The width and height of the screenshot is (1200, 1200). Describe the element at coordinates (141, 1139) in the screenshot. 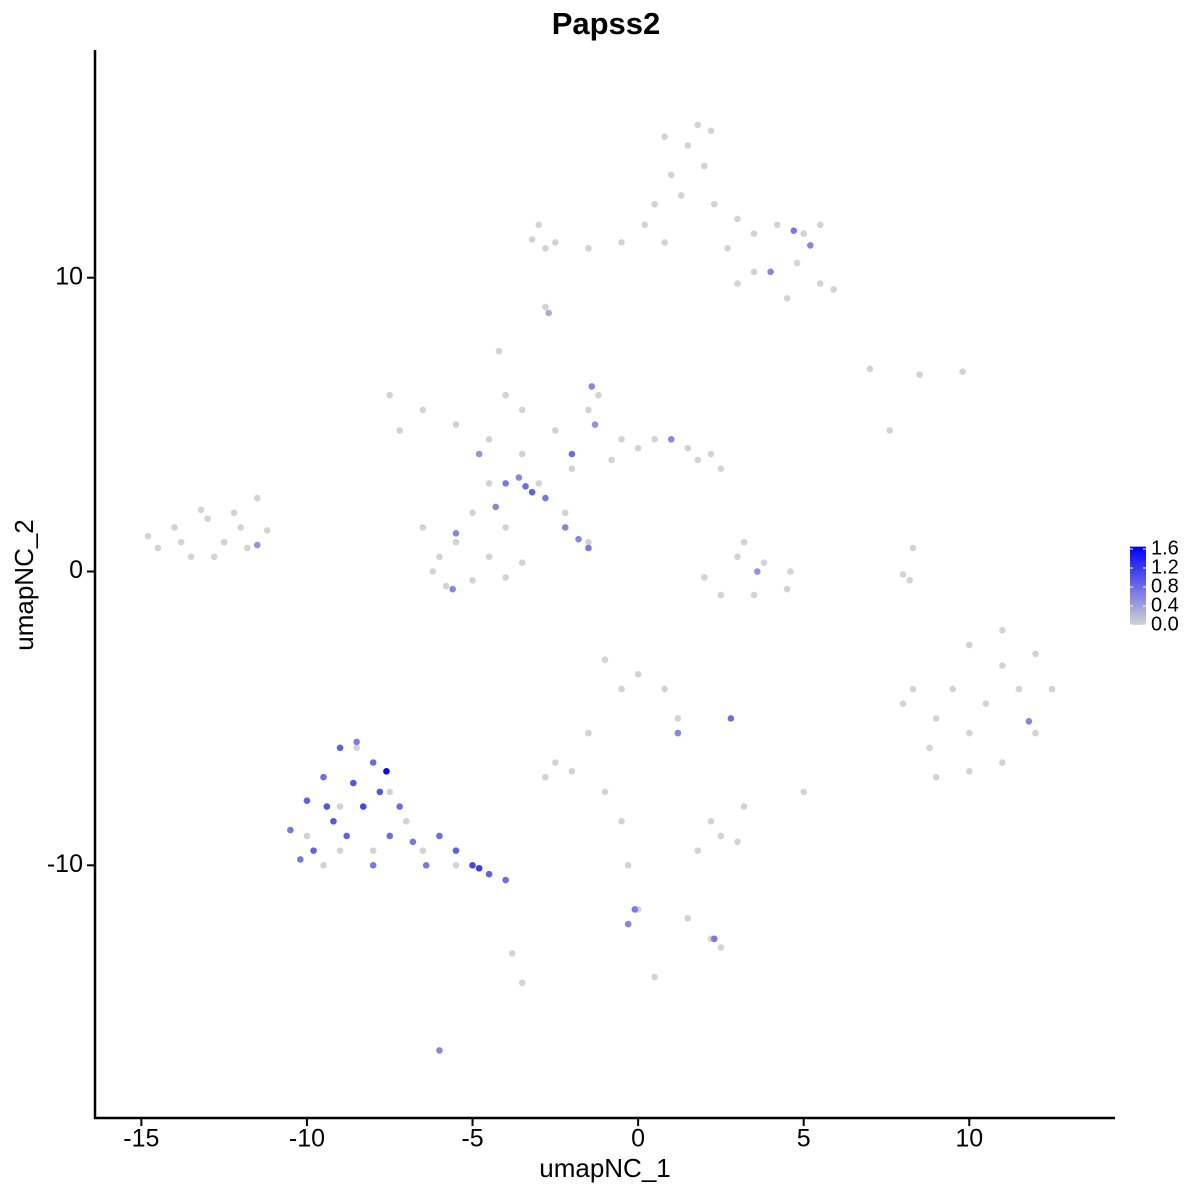

I see `x-tick-label: -15` at that location.